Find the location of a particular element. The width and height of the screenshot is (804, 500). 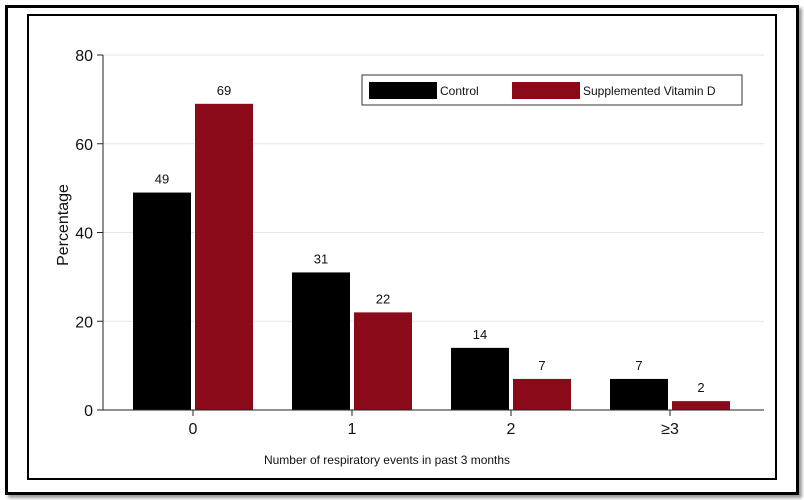

legend: Control Supplemented Vitamin D is located at coordinates (552, 90).